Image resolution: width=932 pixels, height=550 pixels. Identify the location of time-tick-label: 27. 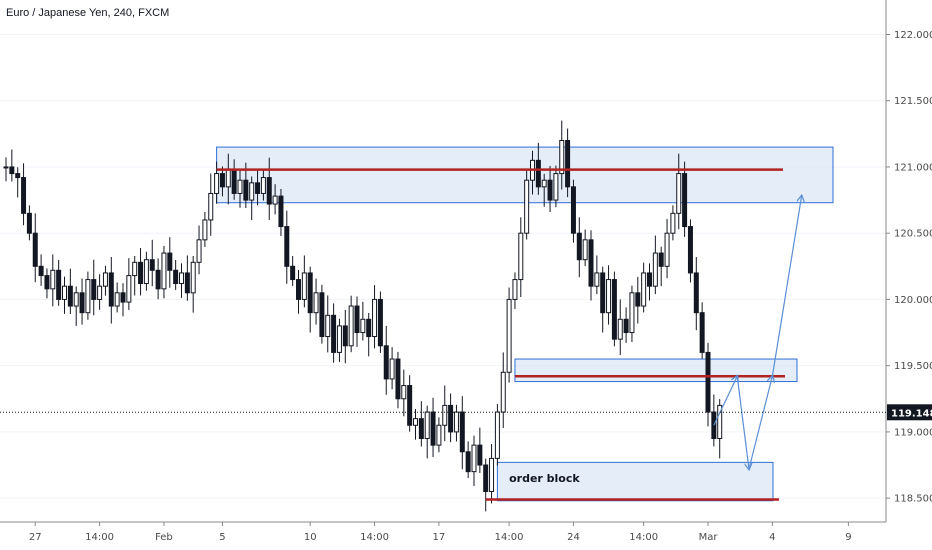
(35, 537).